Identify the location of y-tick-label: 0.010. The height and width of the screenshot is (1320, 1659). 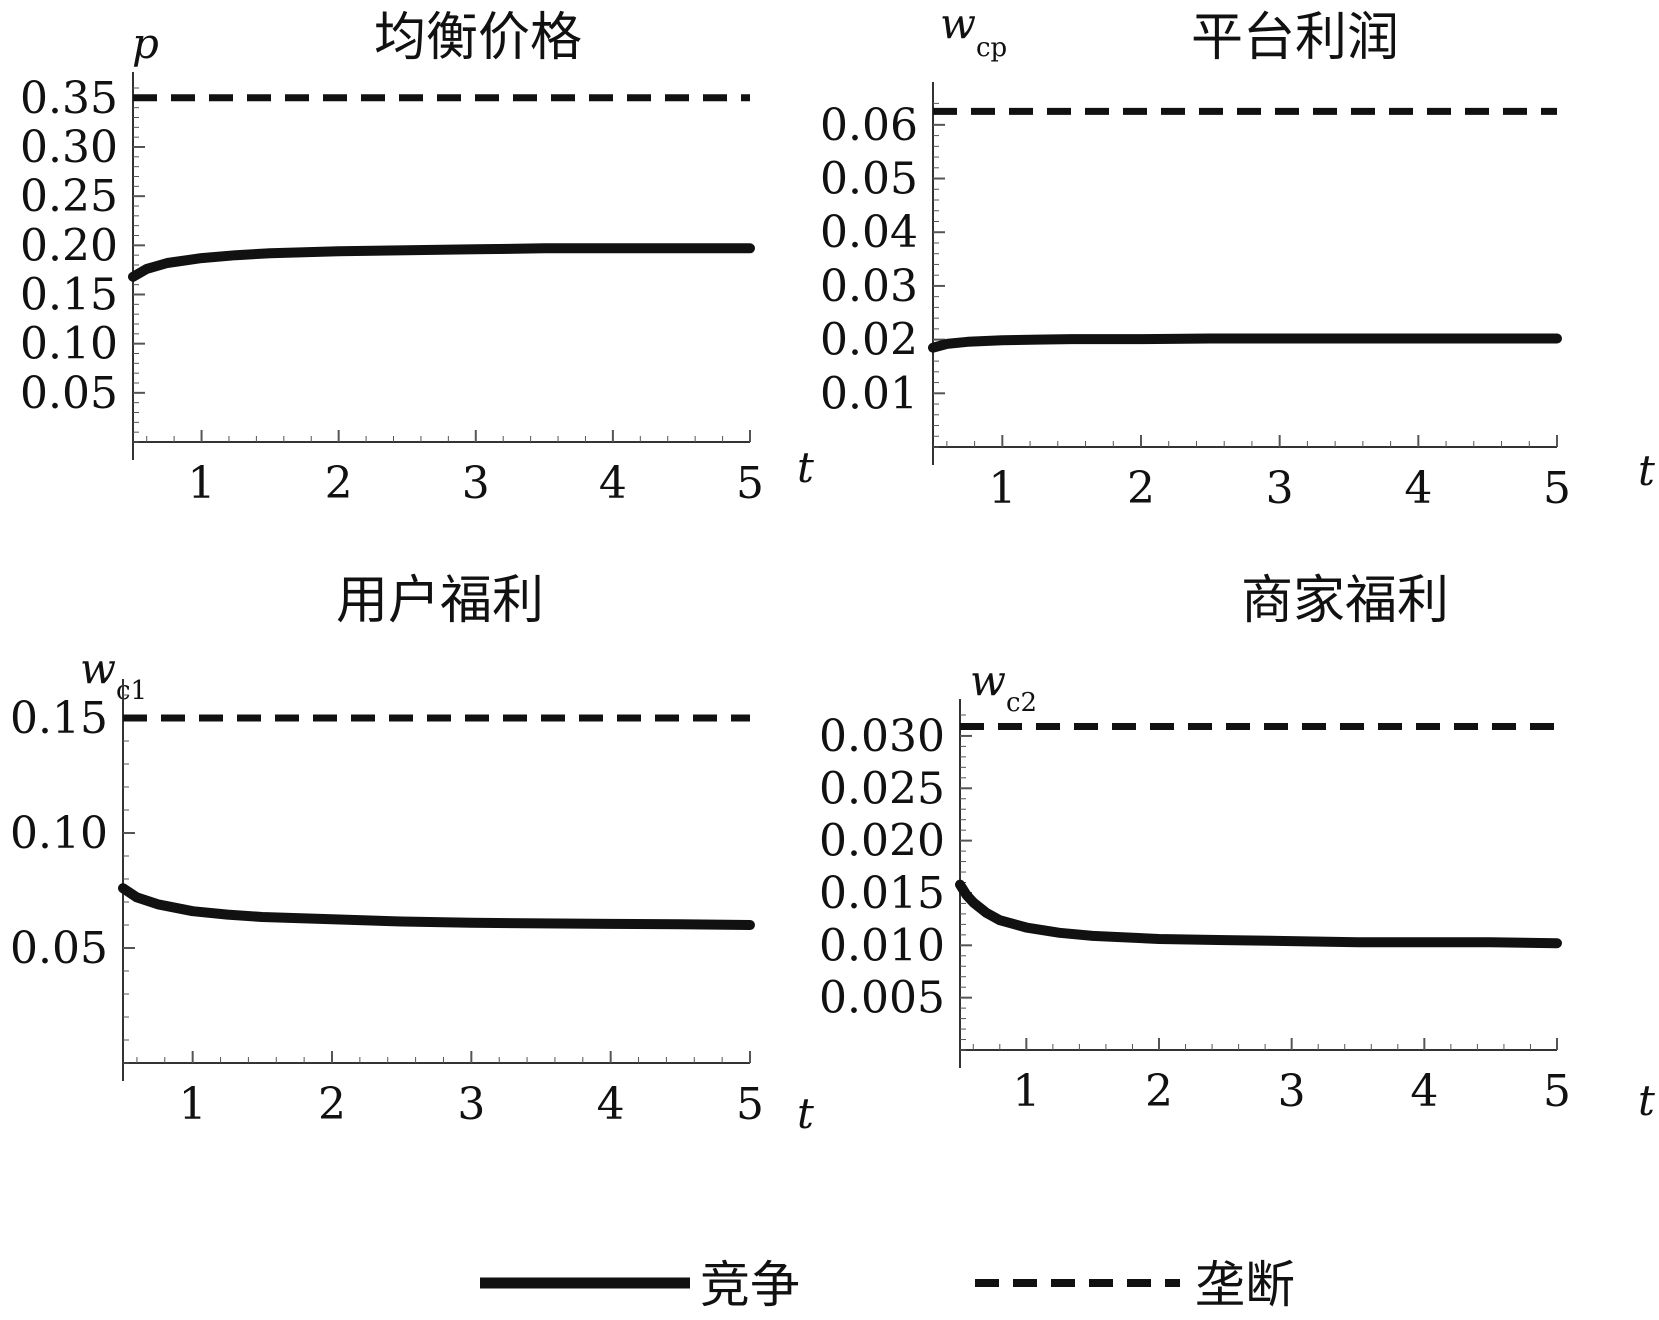
(882, 945).